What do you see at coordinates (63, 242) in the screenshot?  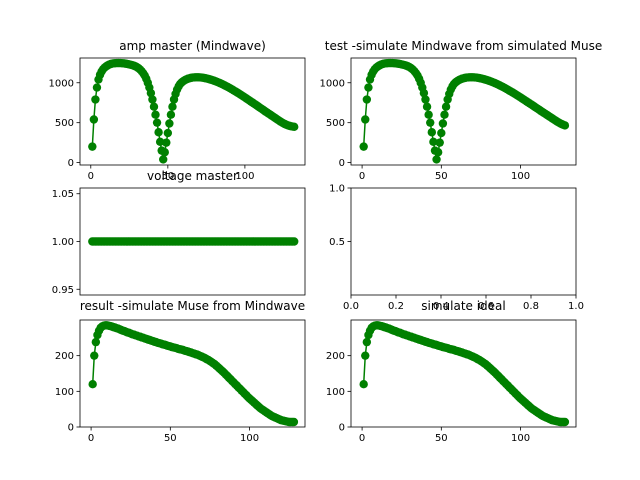 I see `y-tick-label: 1.00` at bounding box center [63, 242].